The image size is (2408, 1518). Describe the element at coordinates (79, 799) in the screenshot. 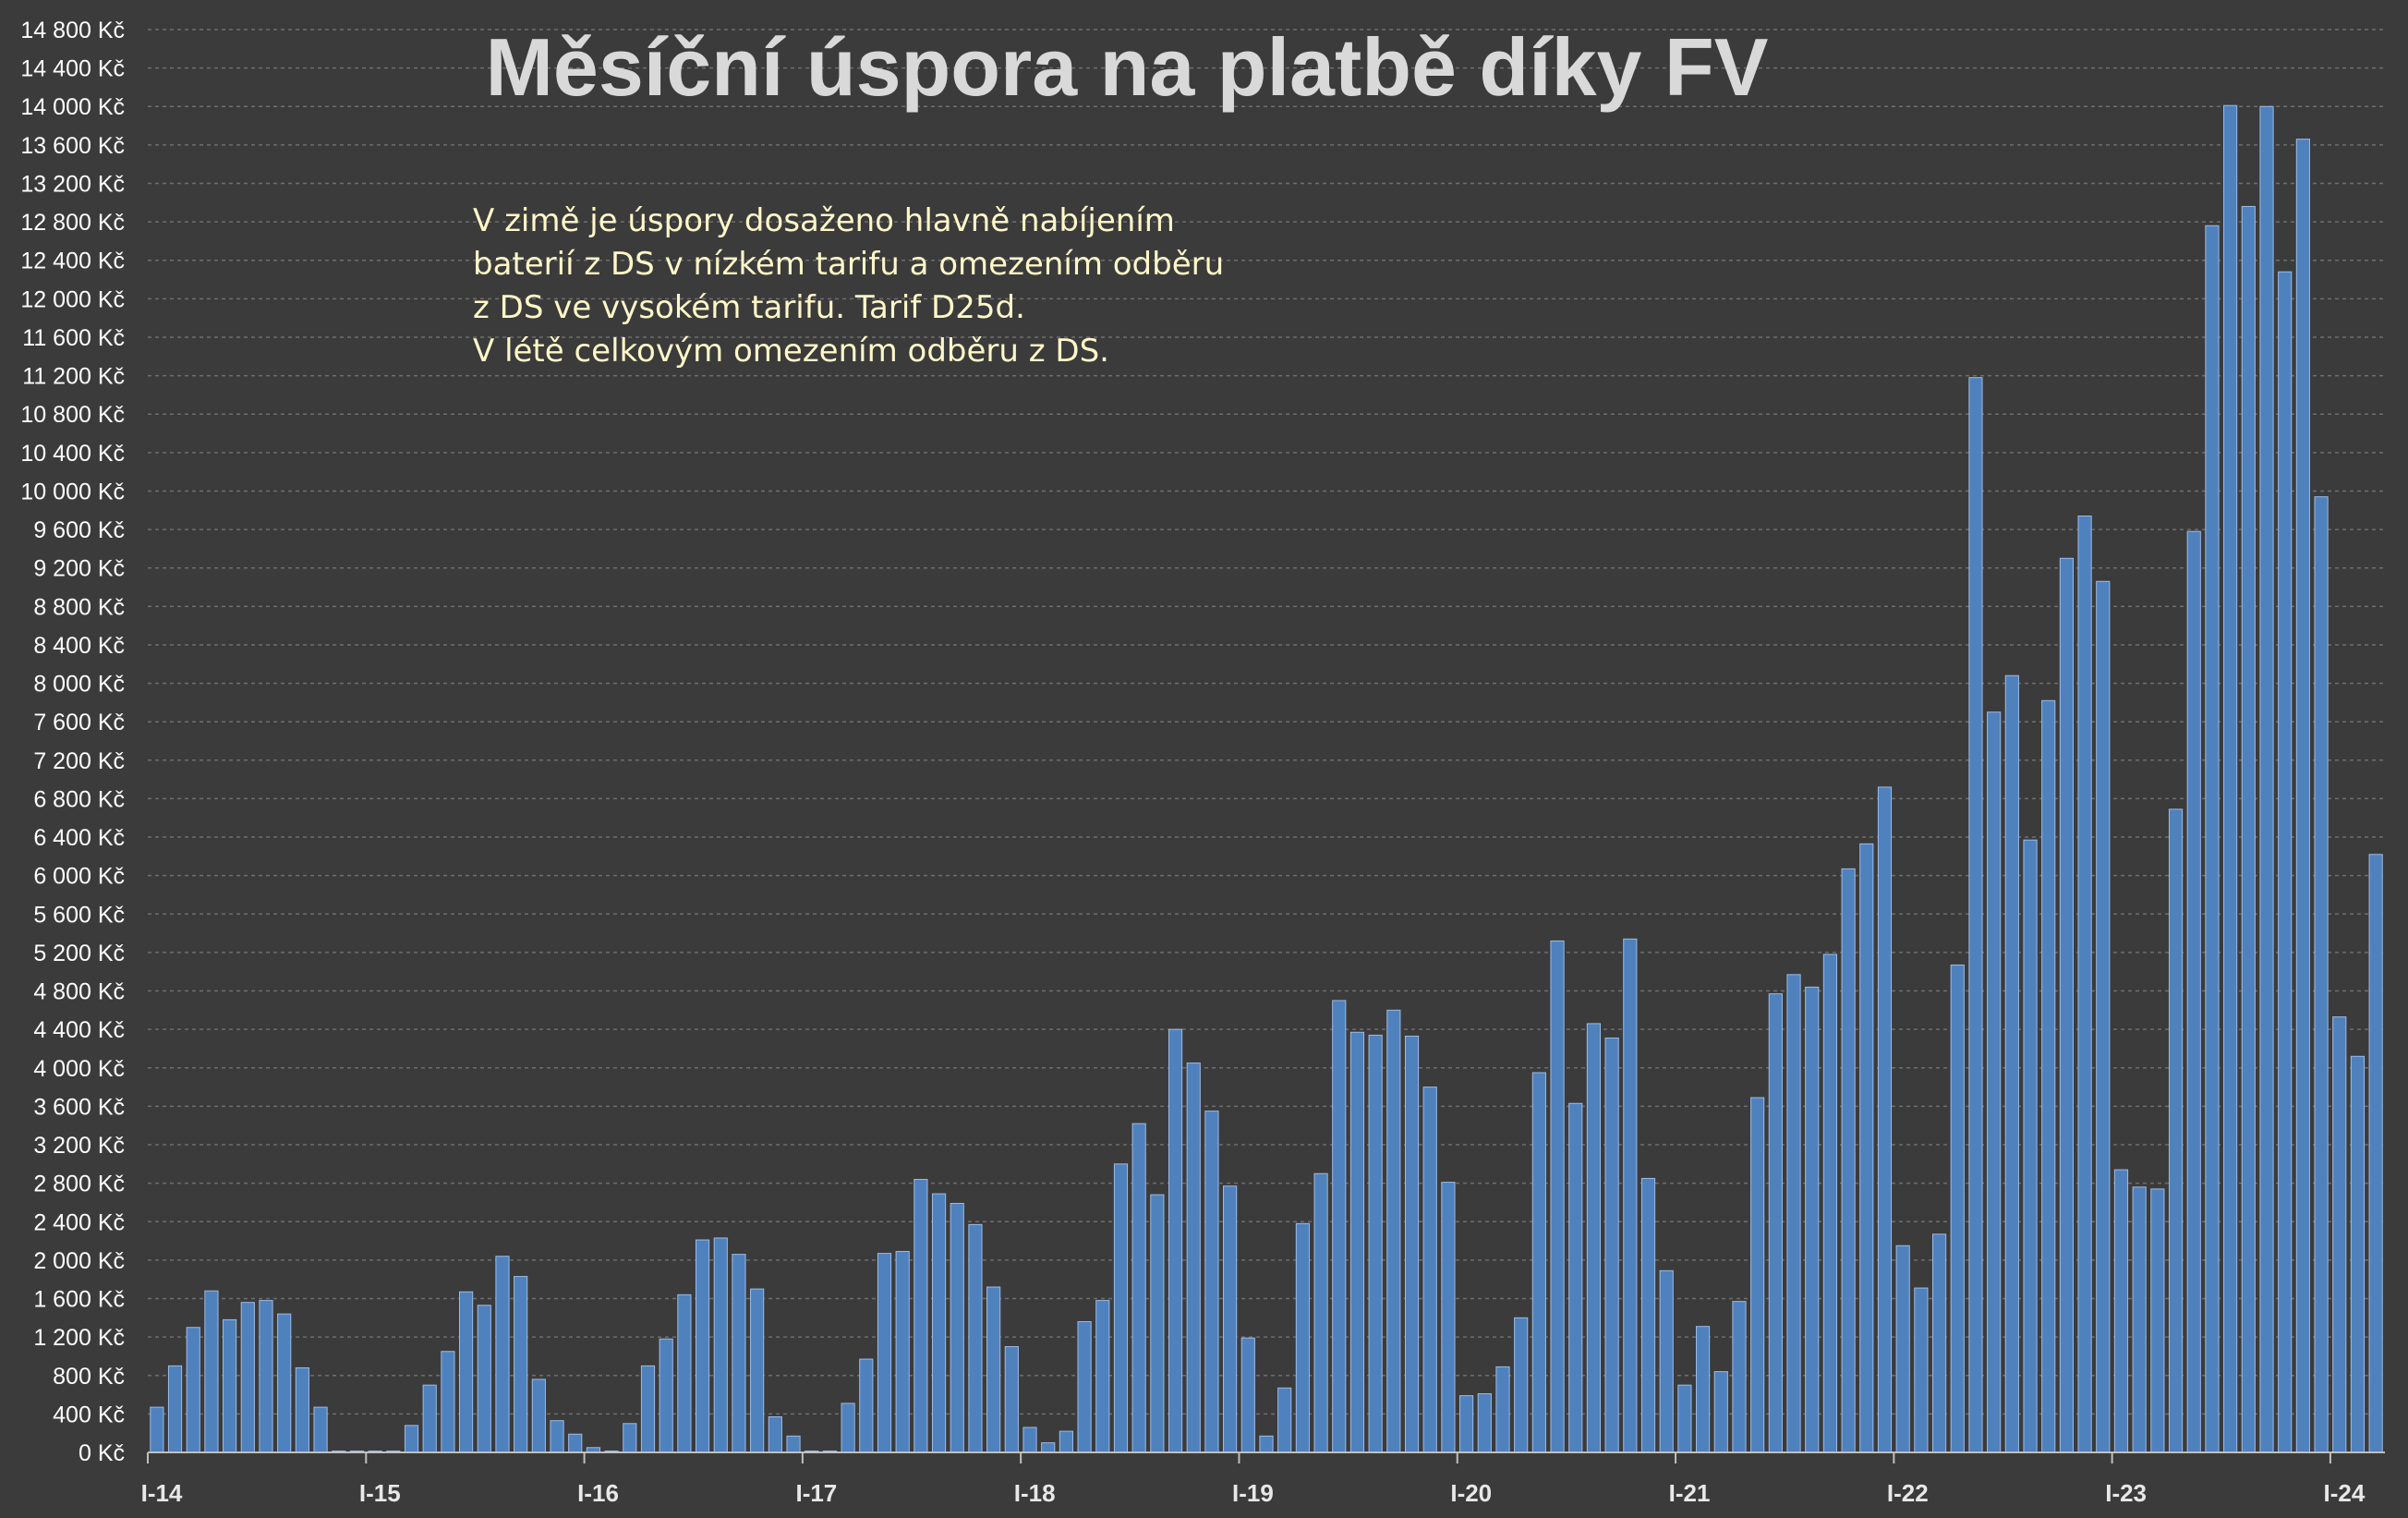

I see `y-tick-label: 6 800 Kč` at that location.